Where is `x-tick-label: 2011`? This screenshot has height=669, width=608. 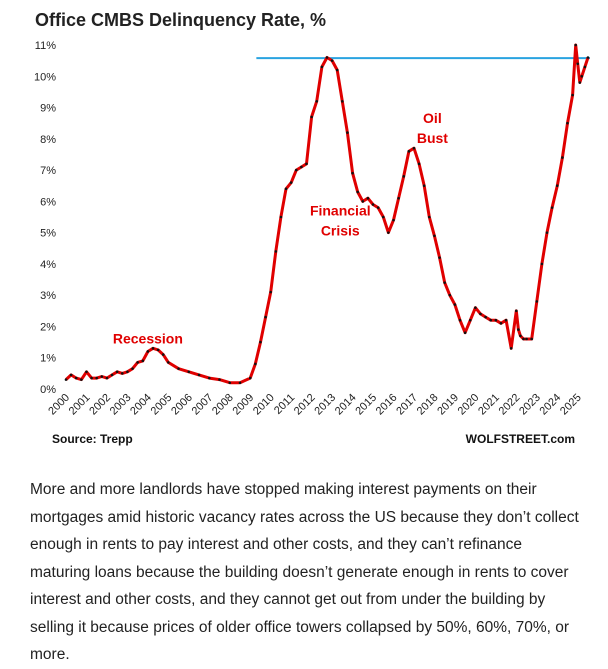 x-tick-label: 2011 is located at coordinates (284, 404).